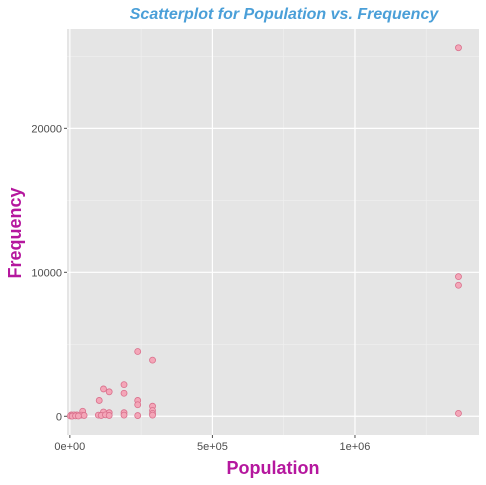 This screenshot has width=486, height=485. What do you see at coordinates (69, 447) in the screenshot?
I see `x-tick-label: 0e+00` at bounding box center [69, 447].